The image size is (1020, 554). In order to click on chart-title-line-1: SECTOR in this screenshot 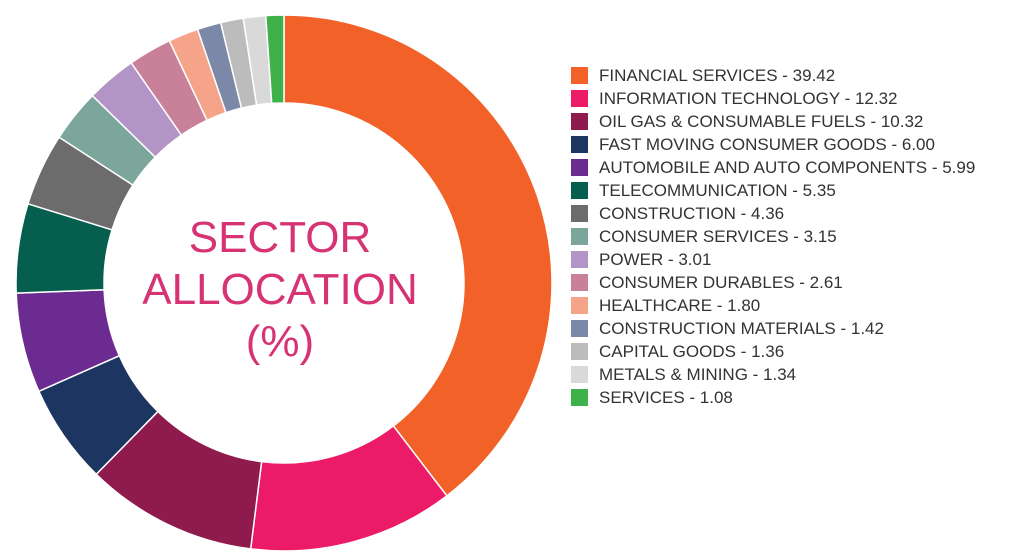, I will do `click(280, 237)`.